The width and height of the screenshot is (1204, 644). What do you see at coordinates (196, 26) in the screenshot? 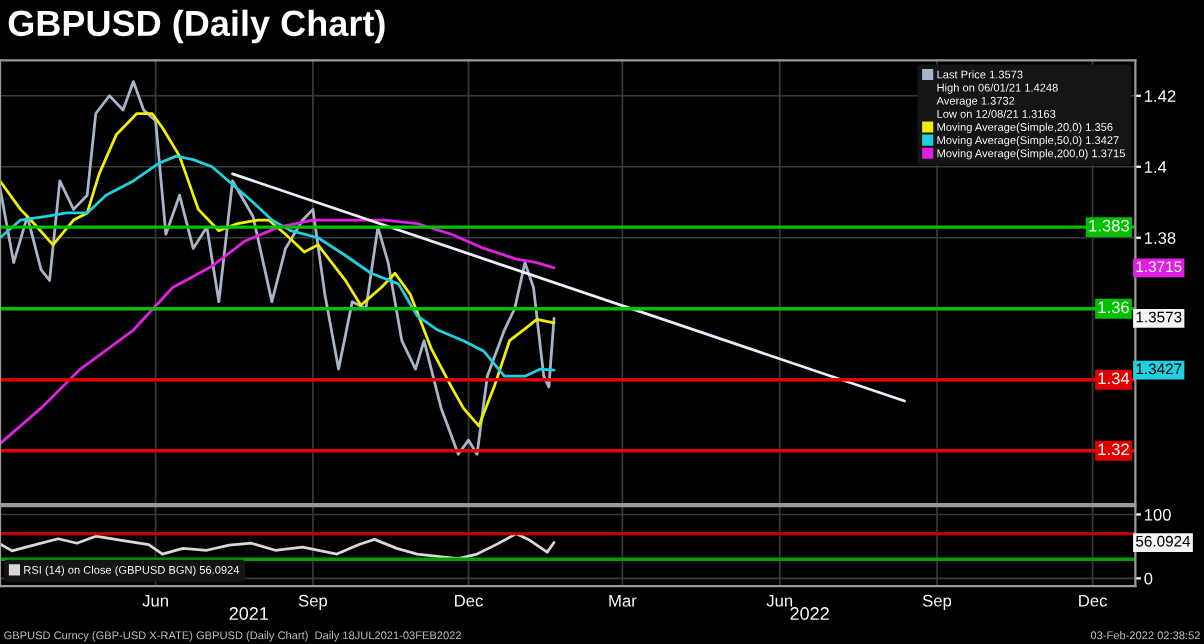
I see `chart-title: GBPUSD (Daily Chart)` at bounding box center [196, 26].